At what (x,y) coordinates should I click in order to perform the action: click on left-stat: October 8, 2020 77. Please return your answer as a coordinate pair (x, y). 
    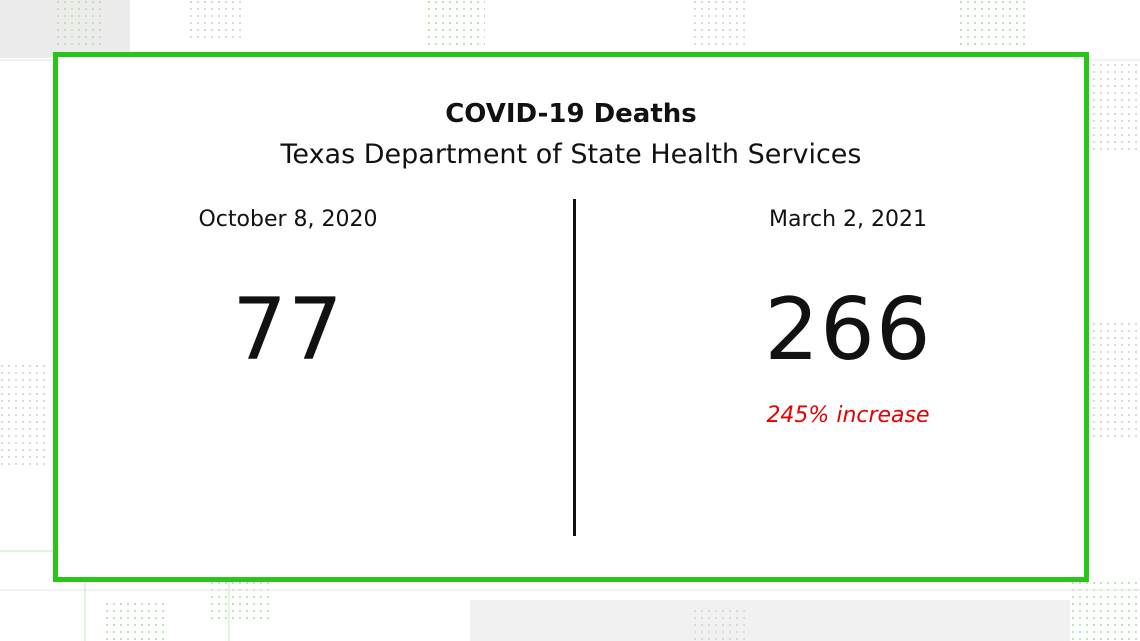
    Looking at the image, I should click on (288, 290).